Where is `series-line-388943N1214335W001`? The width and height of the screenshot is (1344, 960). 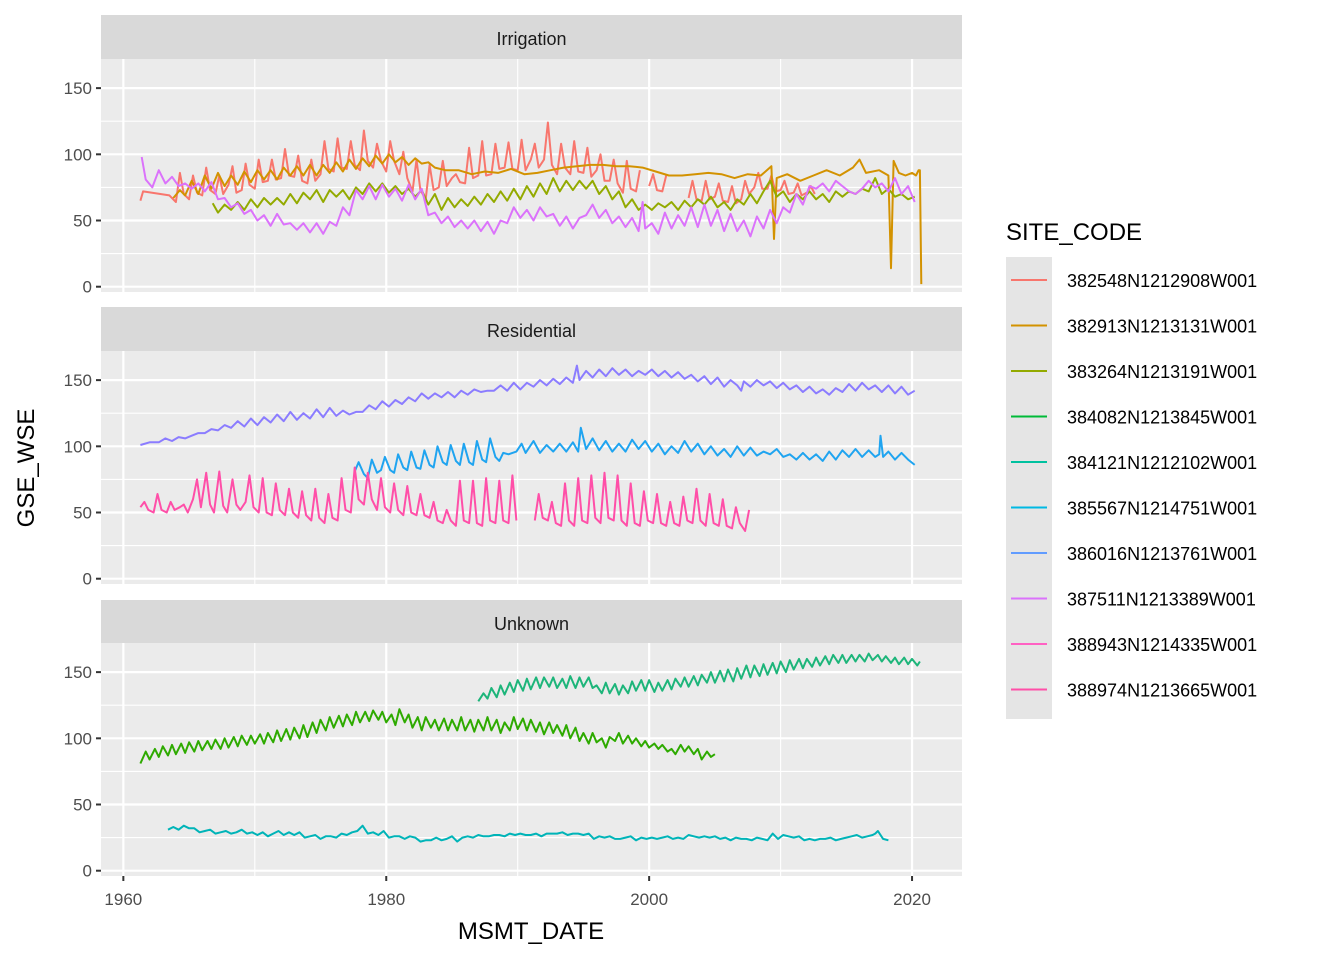 series-line-388943N1214335W001 is located at coordinates (528, 197).